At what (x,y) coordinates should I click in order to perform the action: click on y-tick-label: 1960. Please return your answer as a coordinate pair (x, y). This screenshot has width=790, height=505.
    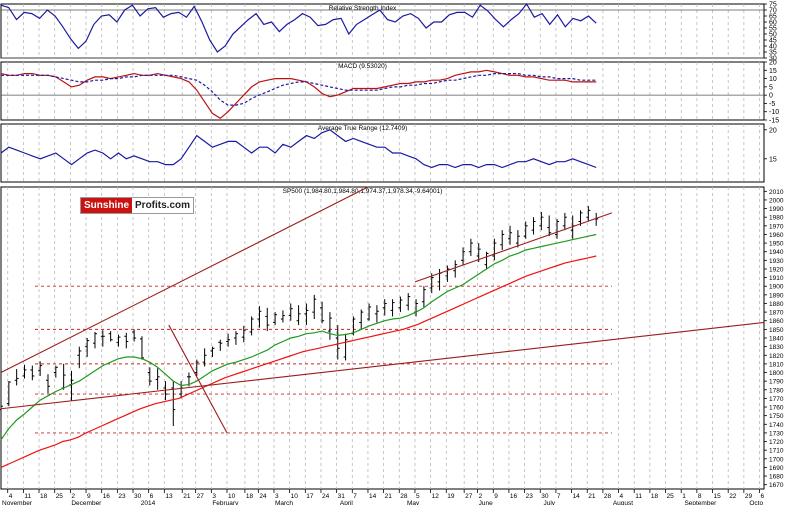
    Looking at the image, I should click on (776, 235).